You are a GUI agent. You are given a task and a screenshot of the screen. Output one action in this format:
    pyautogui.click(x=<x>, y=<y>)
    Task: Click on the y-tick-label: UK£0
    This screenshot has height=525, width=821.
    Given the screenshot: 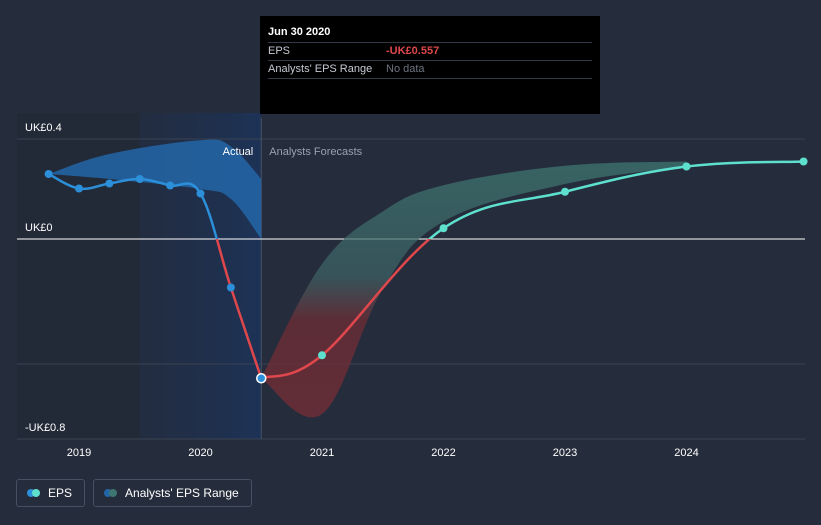 What is the action you would take?
    pyautogui.click(x=39, y=228)
    